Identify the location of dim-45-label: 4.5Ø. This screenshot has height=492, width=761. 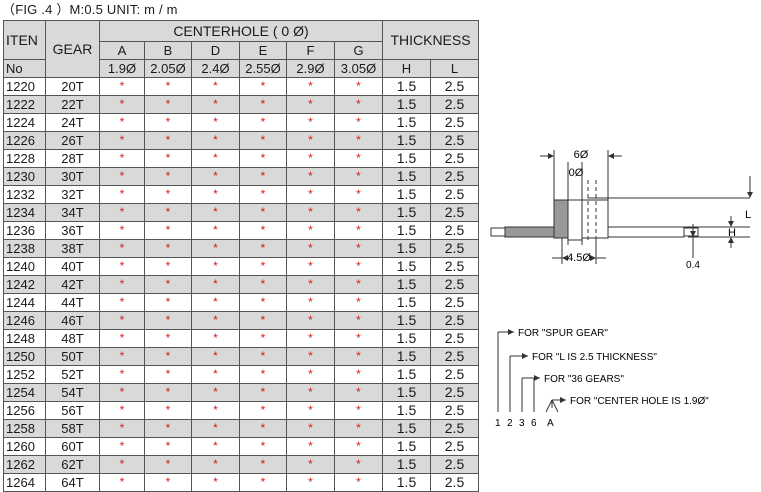
(579, 258).